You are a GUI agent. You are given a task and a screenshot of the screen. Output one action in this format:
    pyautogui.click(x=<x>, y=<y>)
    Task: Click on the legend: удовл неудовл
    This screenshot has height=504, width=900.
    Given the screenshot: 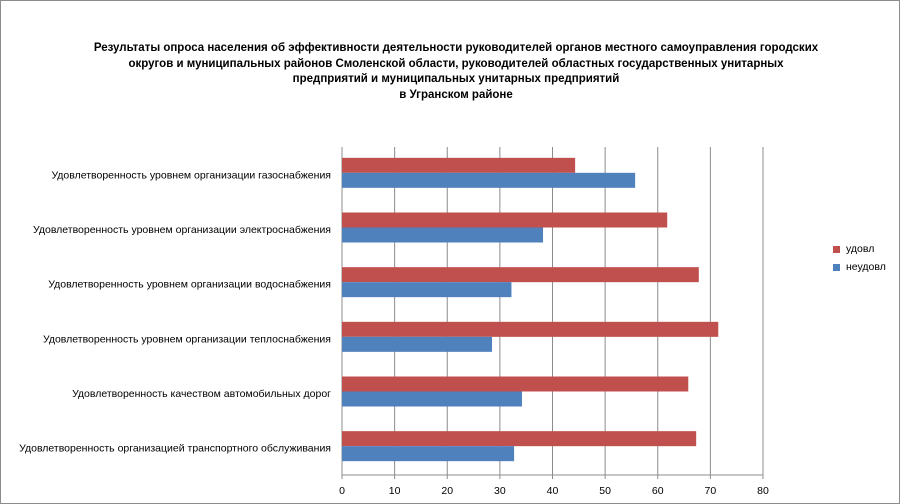 What is the action you would take?
    pyautogui.click(x=859, y=258)
    